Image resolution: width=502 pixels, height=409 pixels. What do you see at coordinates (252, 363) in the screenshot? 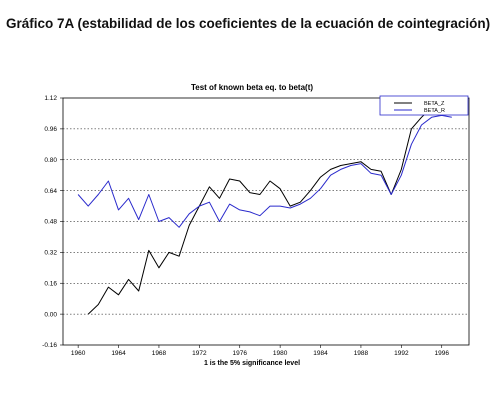
I see `x-axis-label: 1 is the 5% significance level` at bounding box center [252, 363].